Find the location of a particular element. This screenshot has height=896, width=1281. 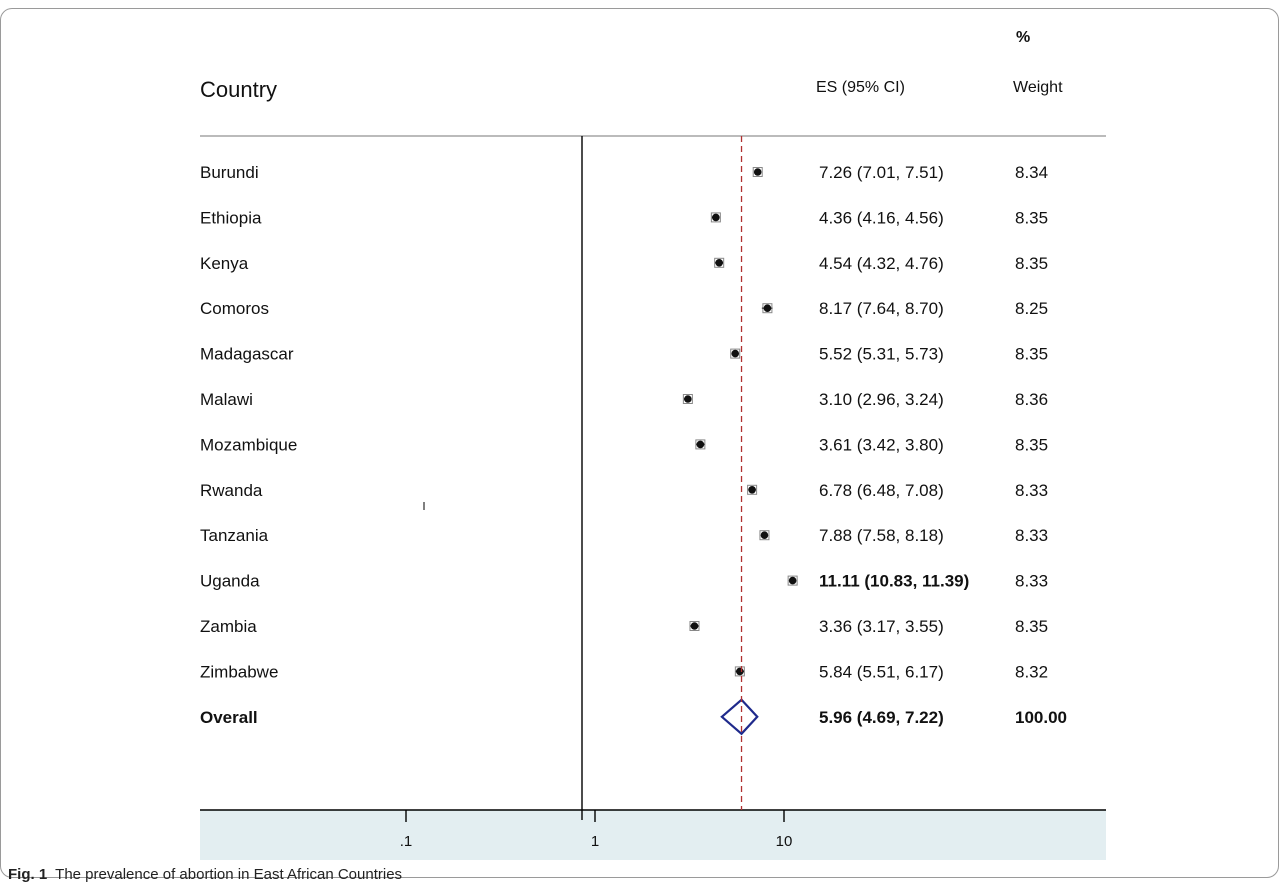

study-label: Malawi is located at coordinates (226, 399).